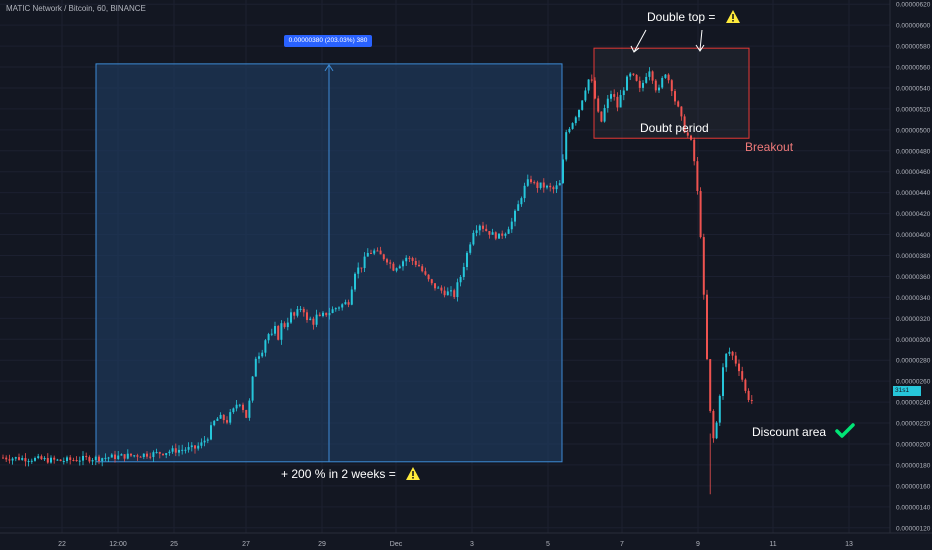  I want to click on y-tick-label: 0.00000280, so click(913, 361).